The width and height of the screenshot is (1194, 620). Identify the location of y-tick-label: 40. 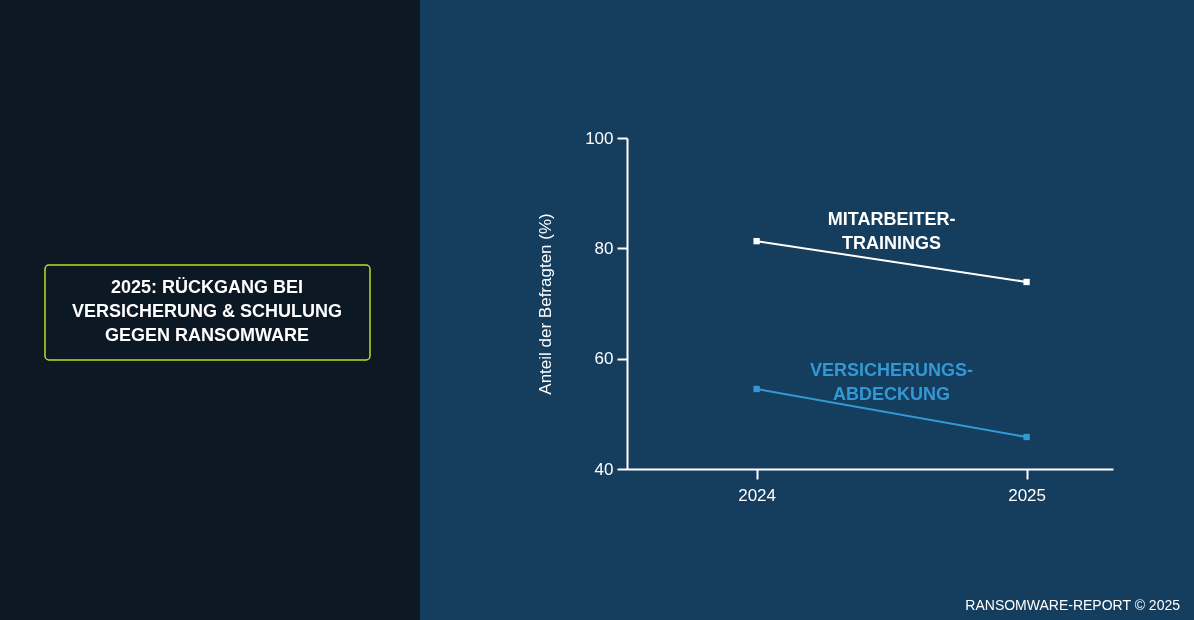
(604, 469).